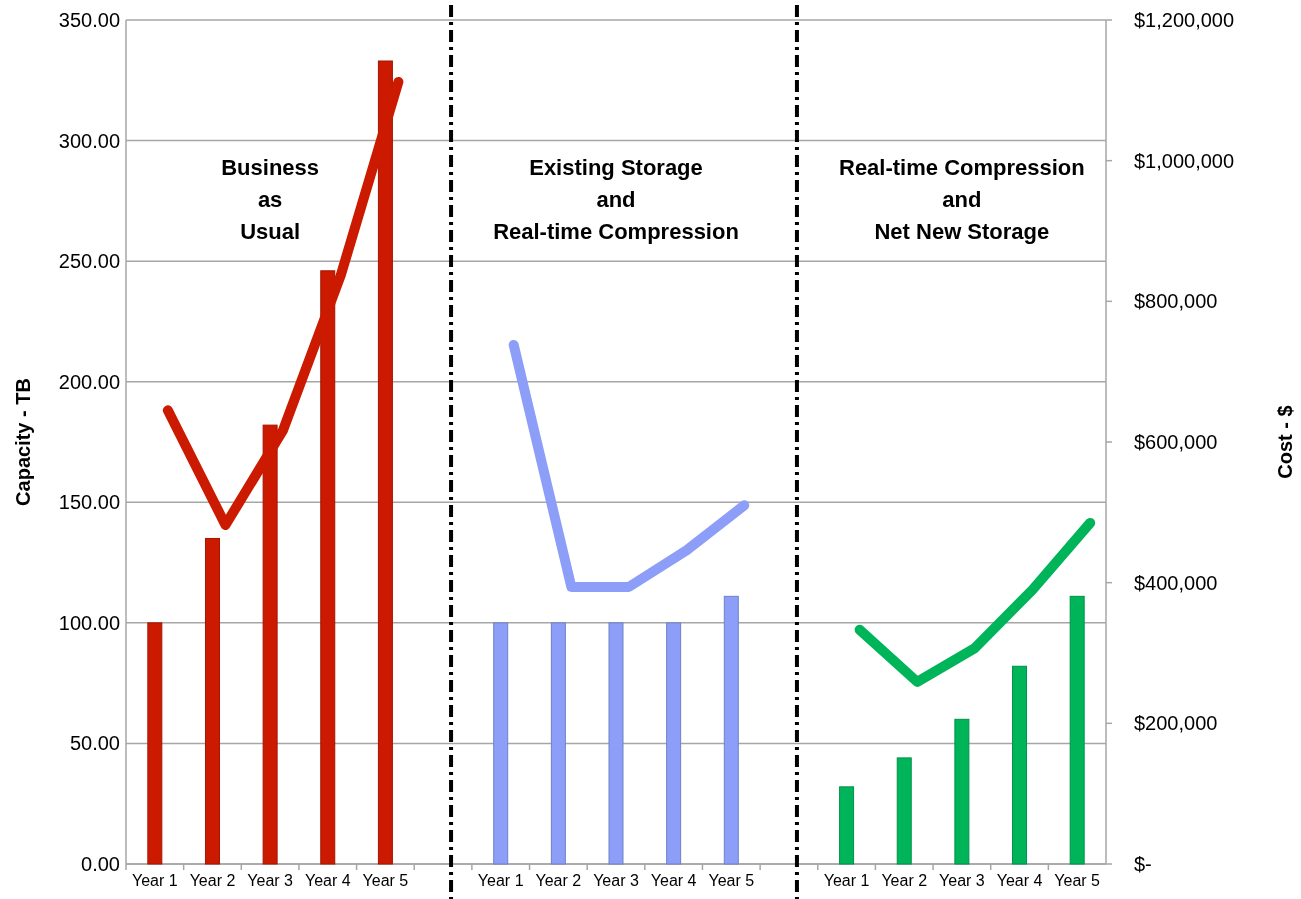  I want to click on y2-tick-label: $1,200,000, so click(1184, 20).